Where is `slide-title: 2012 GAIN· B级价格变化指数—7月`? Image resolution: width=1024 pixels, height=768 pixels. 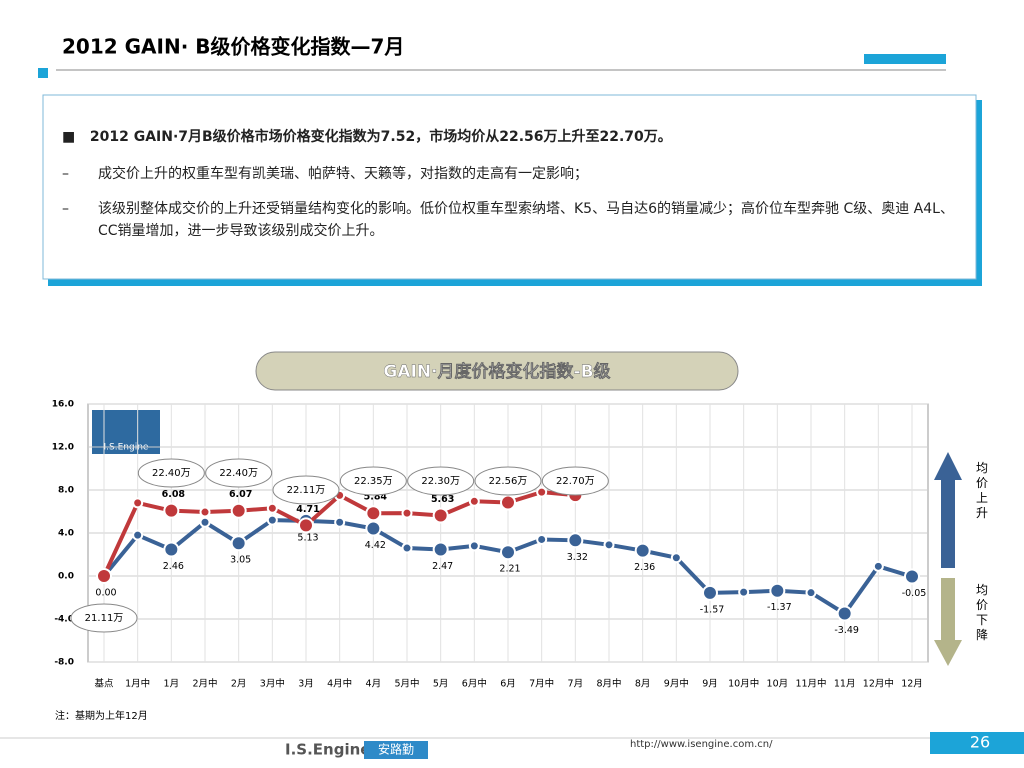
slide-title: 2012 GAIN· B级价格变化指数—7月 is located at coordinates (233, 47).